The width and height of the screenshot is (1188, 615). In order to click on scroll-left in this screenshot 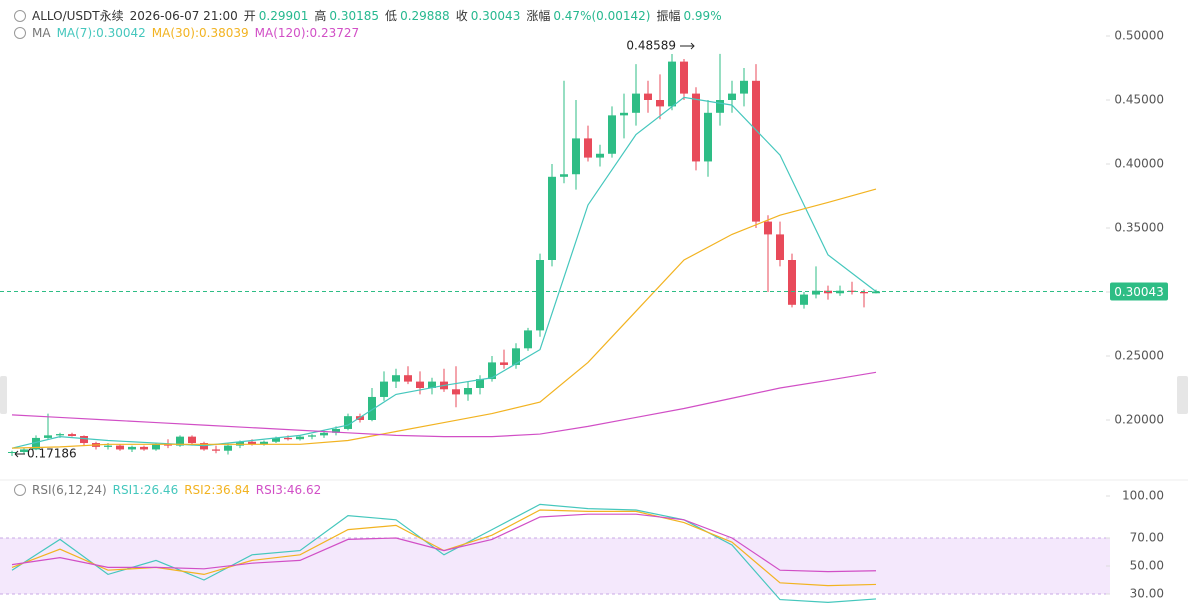, I will do `click(3, 395)`.